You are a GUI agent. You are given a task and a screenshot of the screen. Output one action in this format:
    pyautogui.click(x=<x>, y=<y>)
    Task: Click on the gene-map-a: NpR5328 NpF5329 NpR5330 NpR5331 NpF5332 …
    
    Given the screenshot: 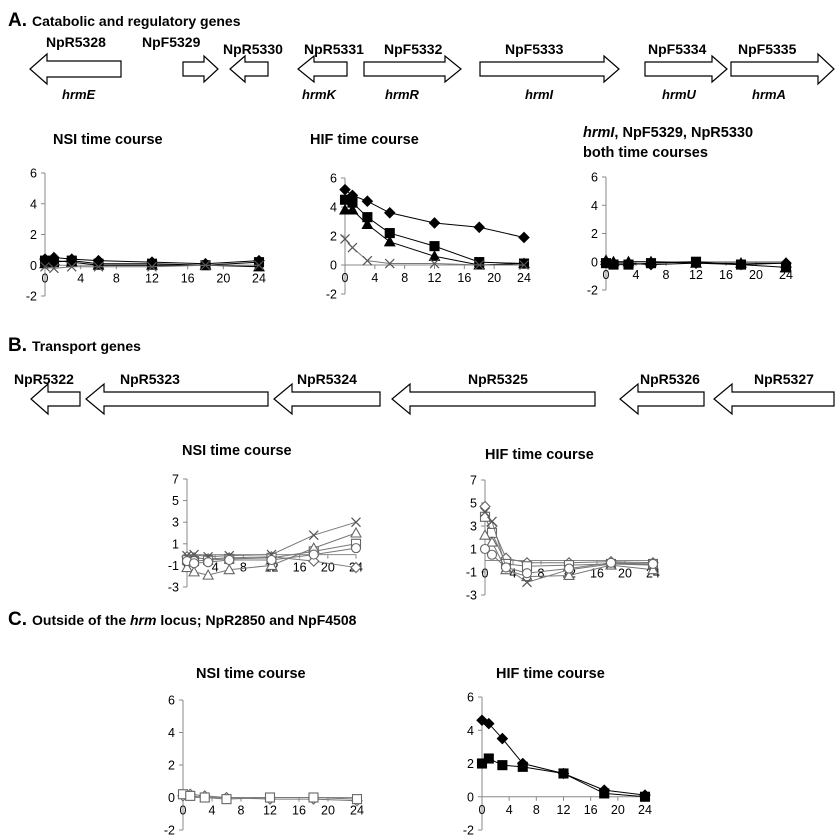 What is the action you would take?
    pyautogui.click(x=432, y=68)
    